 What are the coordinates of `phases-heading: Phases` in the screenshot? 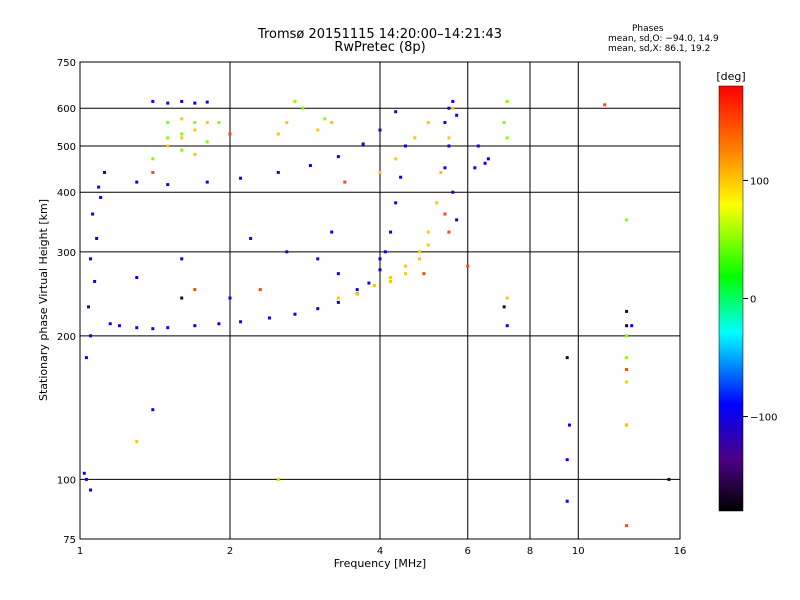 It's located at (648, 29).